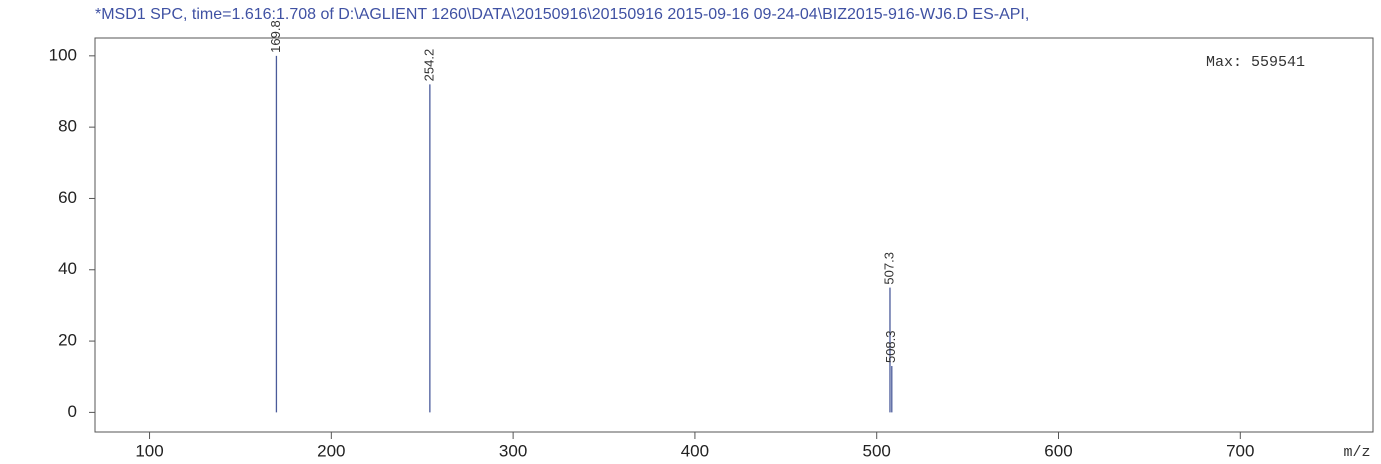 The width and height of the screenshot is (1381, 464). I want to click on peak-label: 508.3, so click(890, 346).